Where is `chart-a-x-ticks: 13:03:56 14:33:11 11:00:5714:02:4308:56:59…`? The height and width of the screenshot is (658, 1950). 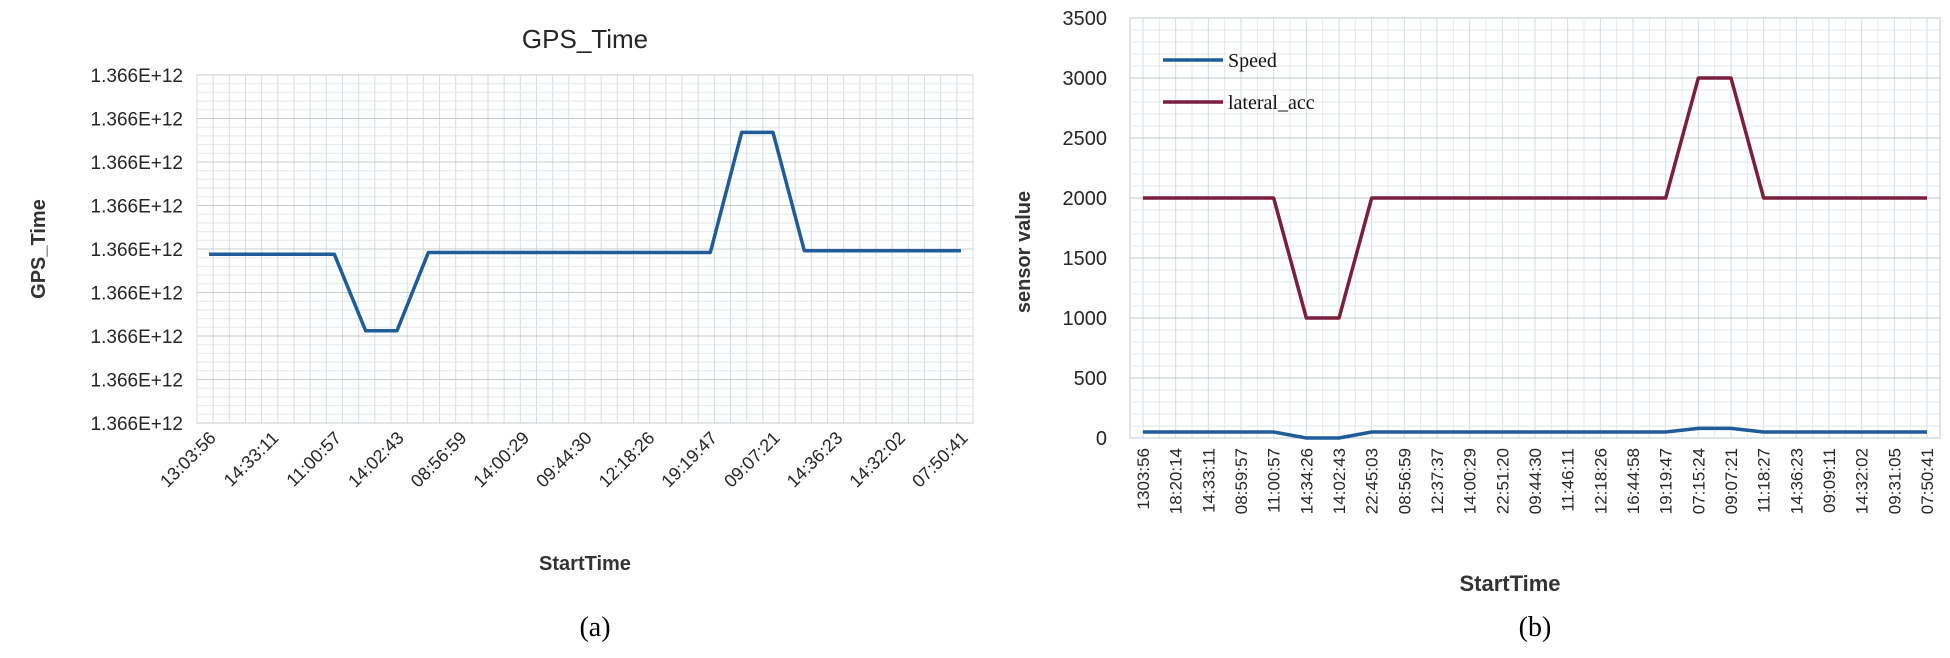 chart-a-x-ticks: 13:03:56 14:33:11 11:00:5714:02:4308:56:59… is located at coordinates (564, 460).